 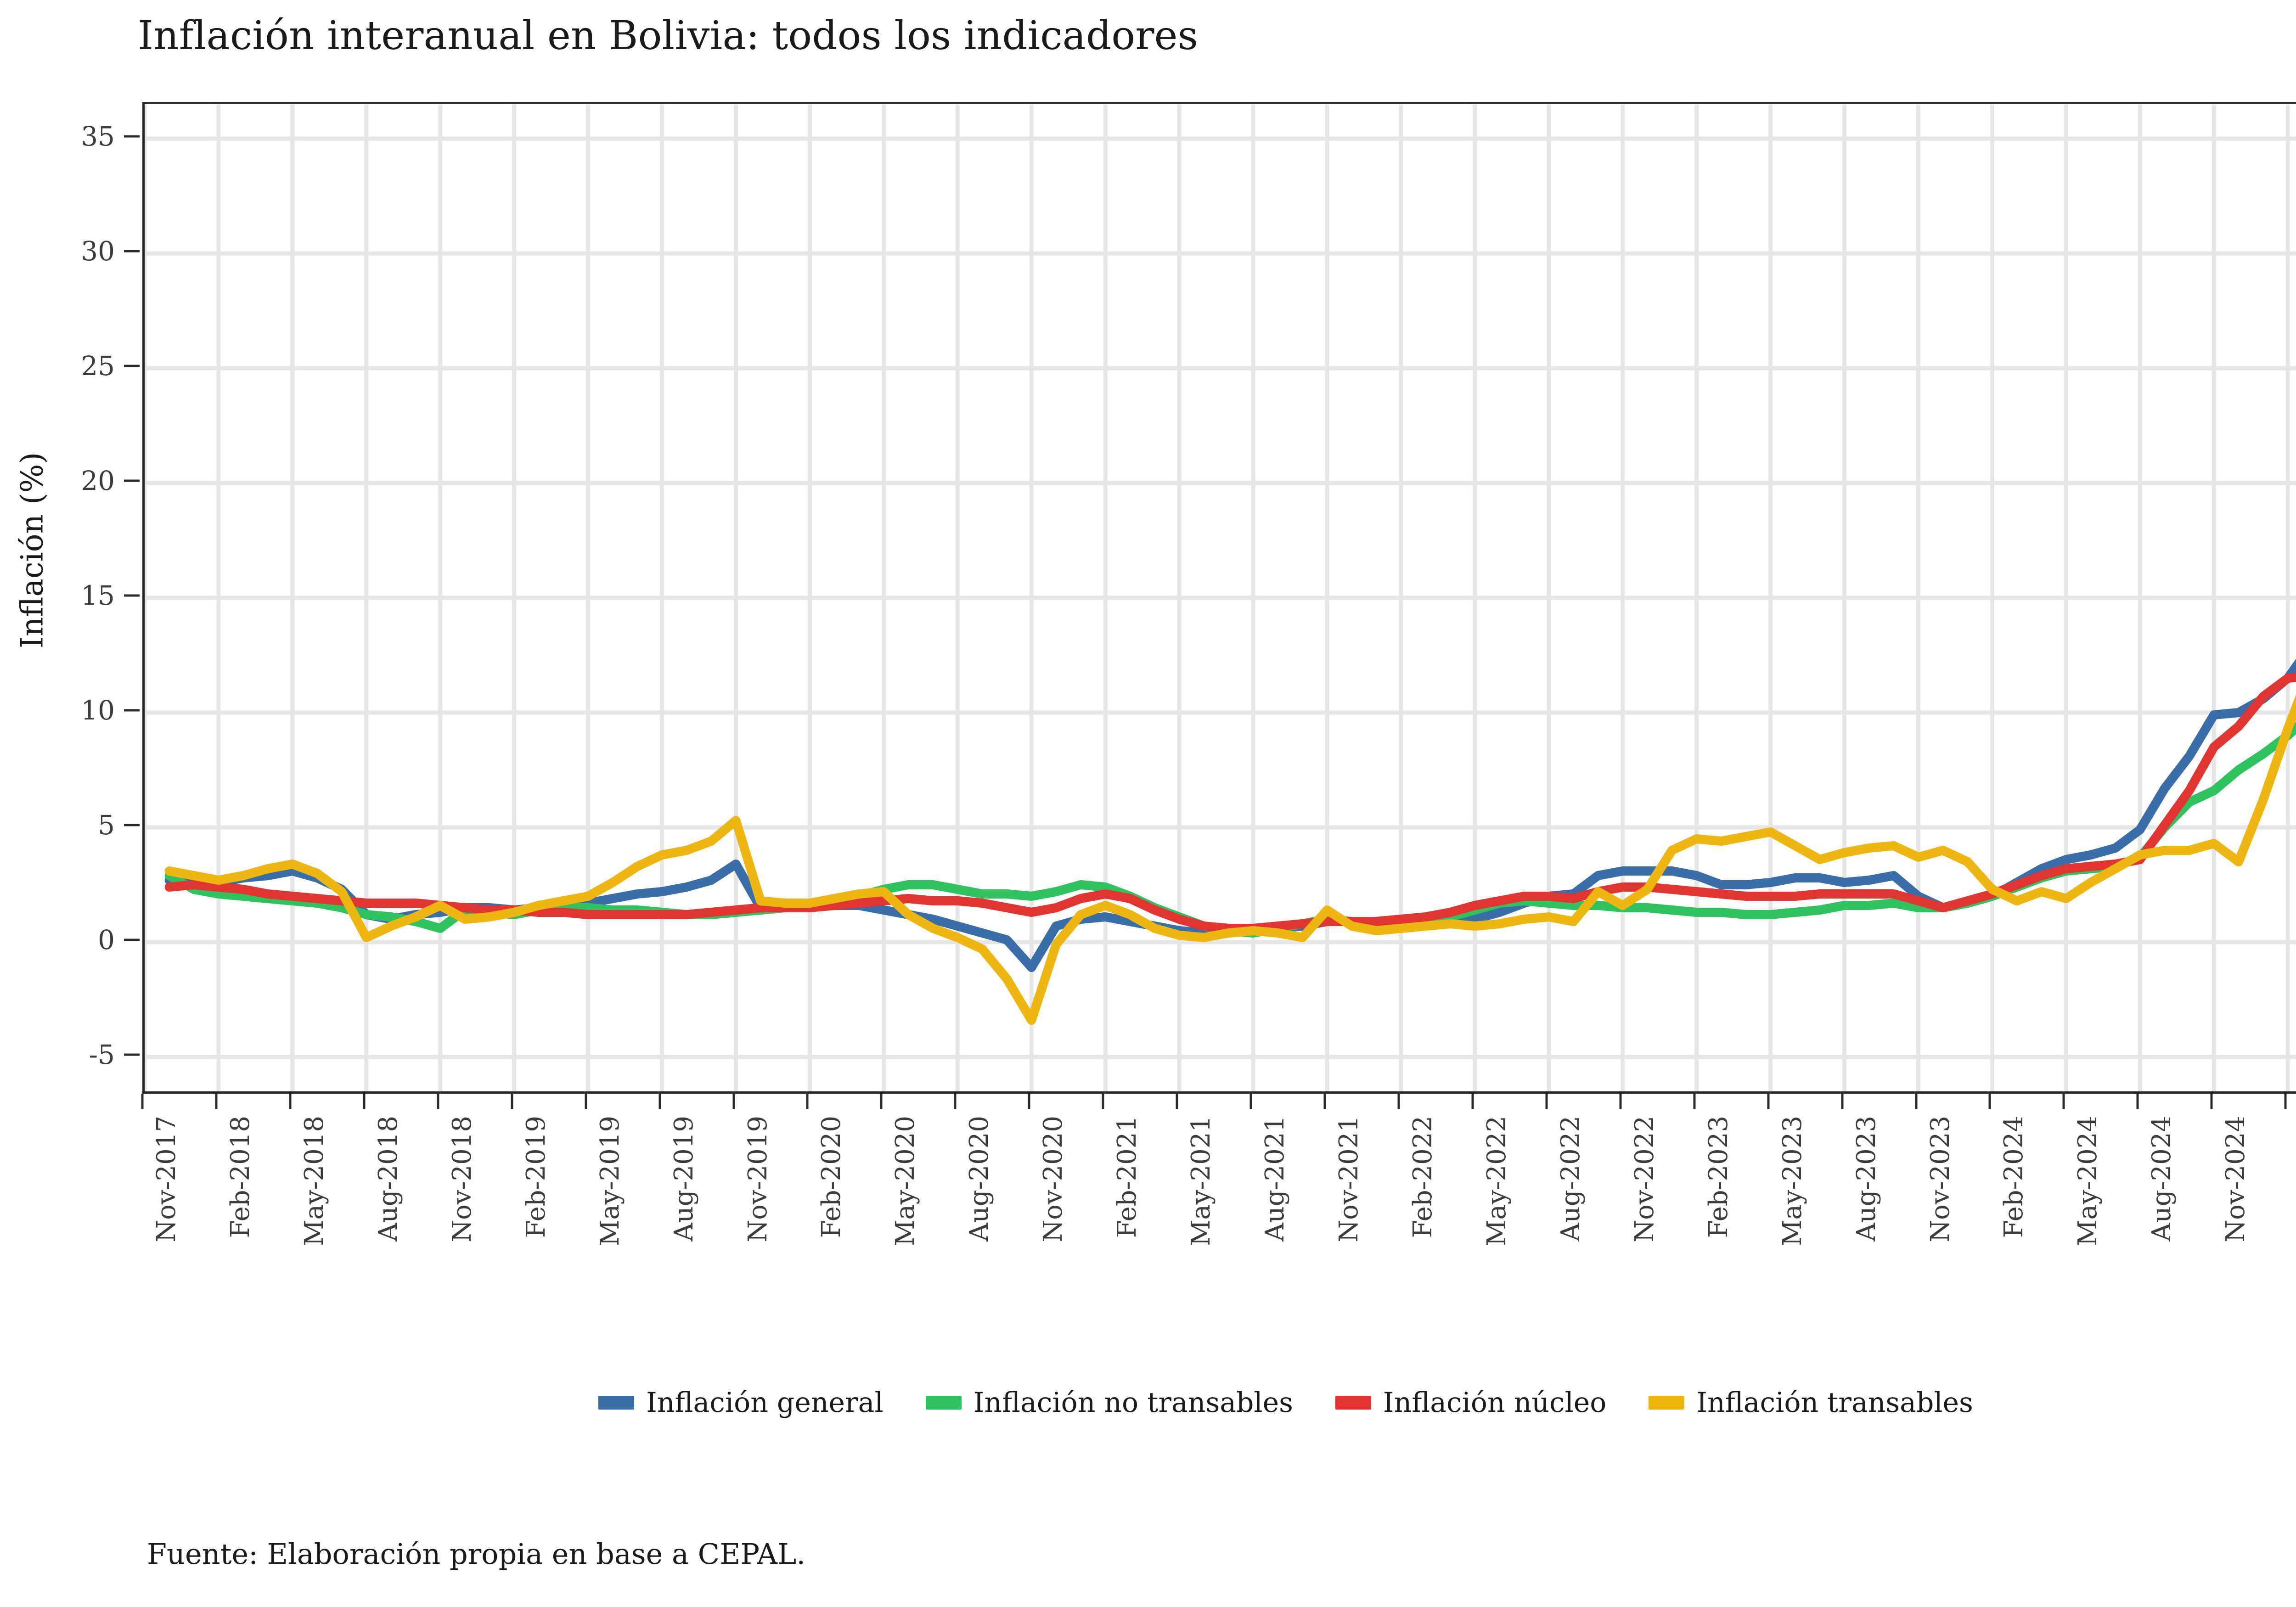 What do you see at coordinates (905, 1181) in the screenshot?
I see `x-axis-tick-label: May-2020` at bounding box center [905, 1181].